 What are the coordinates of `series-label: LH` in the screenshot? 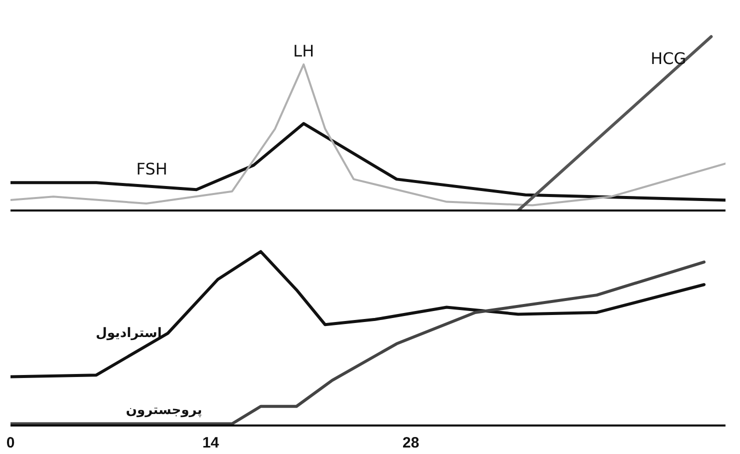 It's located at (303, 50).